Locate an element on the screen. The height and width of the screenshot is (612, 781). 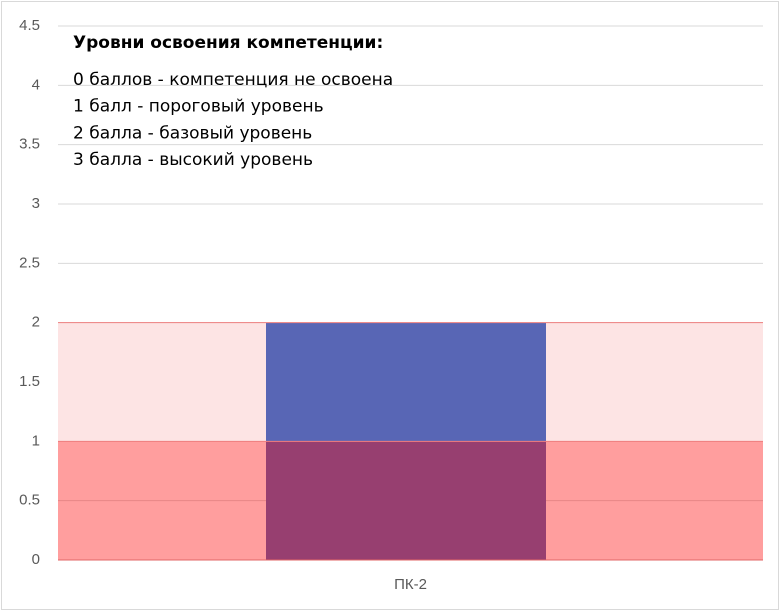
annotation-line: 3 балла - высокий уровень is located at coordinates (193, 160).